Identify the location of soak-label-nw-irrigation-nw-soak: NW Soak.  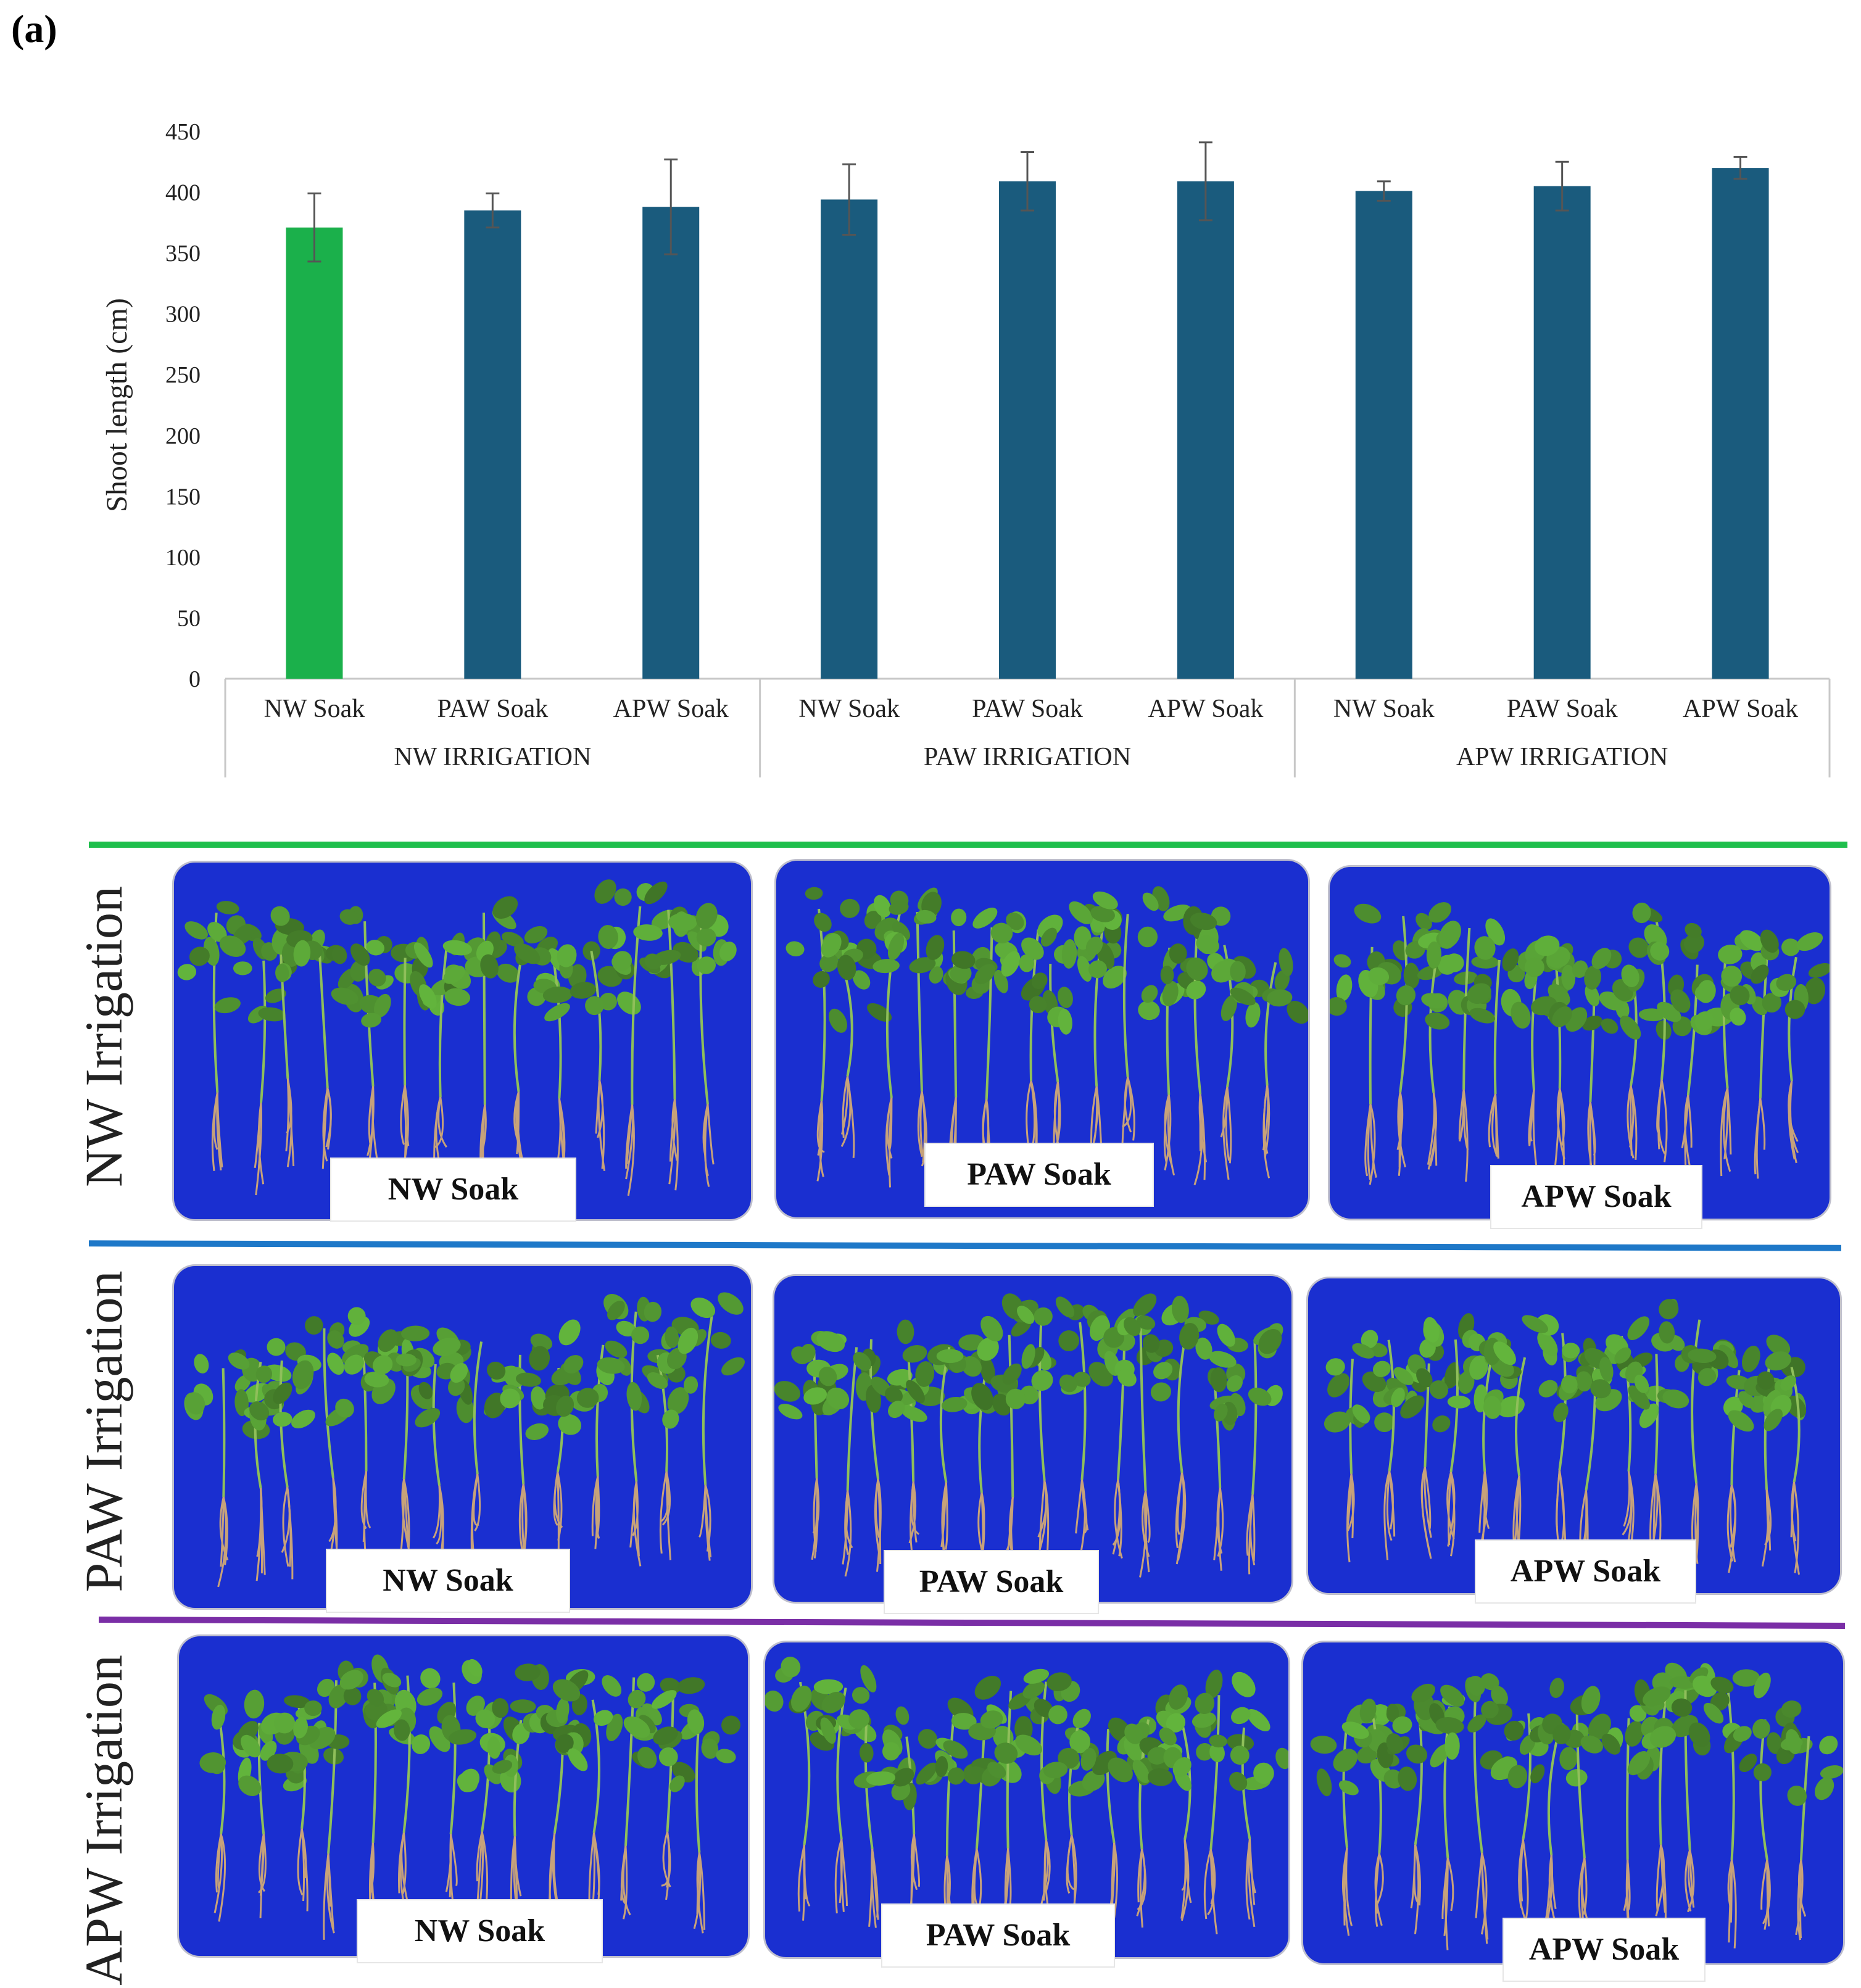
(453, 1190).